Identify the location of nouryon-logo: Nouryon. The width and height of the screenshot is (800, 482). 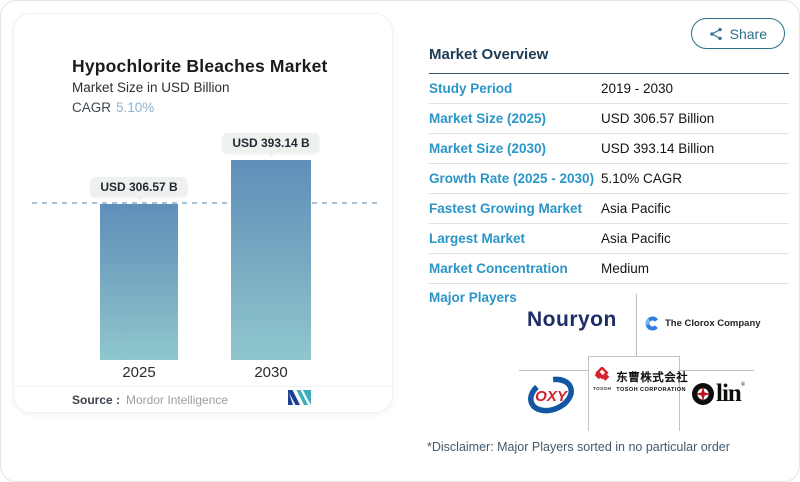
(572, 319).